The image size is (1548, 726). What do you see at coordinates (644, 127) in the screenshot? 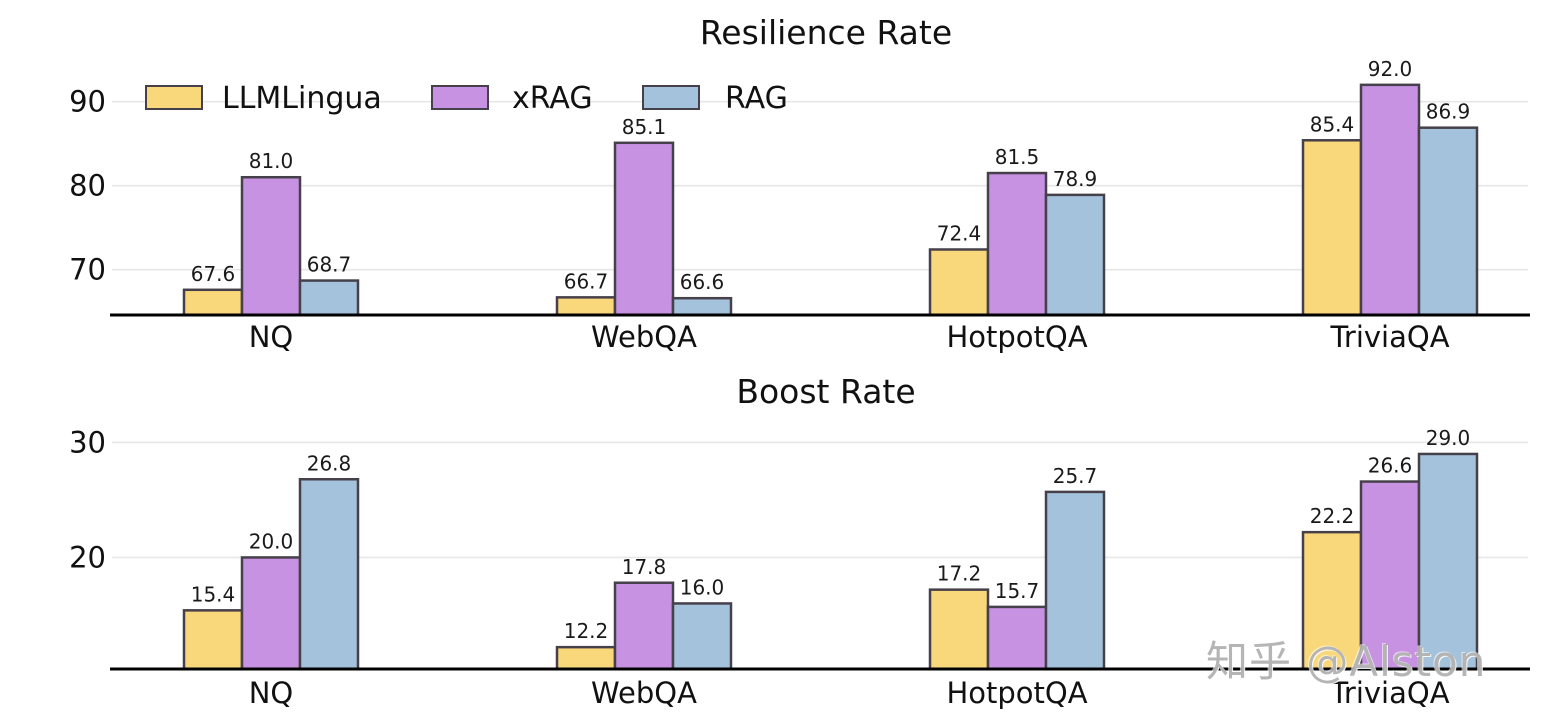
I see `bar-value-label: 85.1` at bounding box center [644, 127].